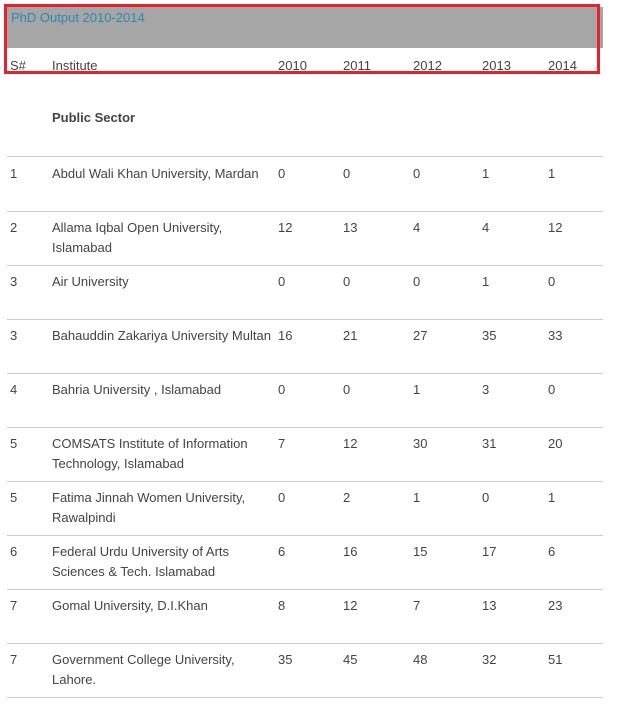 Image resolution: width=622 pixels, height=705 pixels. I want to click on header-year-2013: 2013, so click(496, 65).